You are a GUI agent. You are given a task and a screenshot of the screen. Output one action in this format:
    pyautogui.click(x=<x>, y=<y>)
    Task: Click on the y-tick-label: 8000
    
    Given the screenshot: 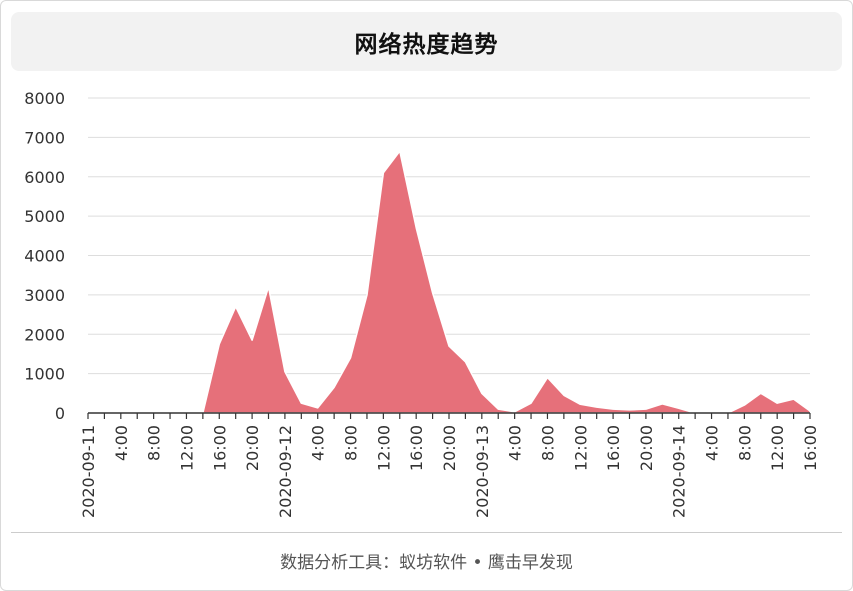 What is the action you would take?
    pyautogui.click(x=44, y=98)
    